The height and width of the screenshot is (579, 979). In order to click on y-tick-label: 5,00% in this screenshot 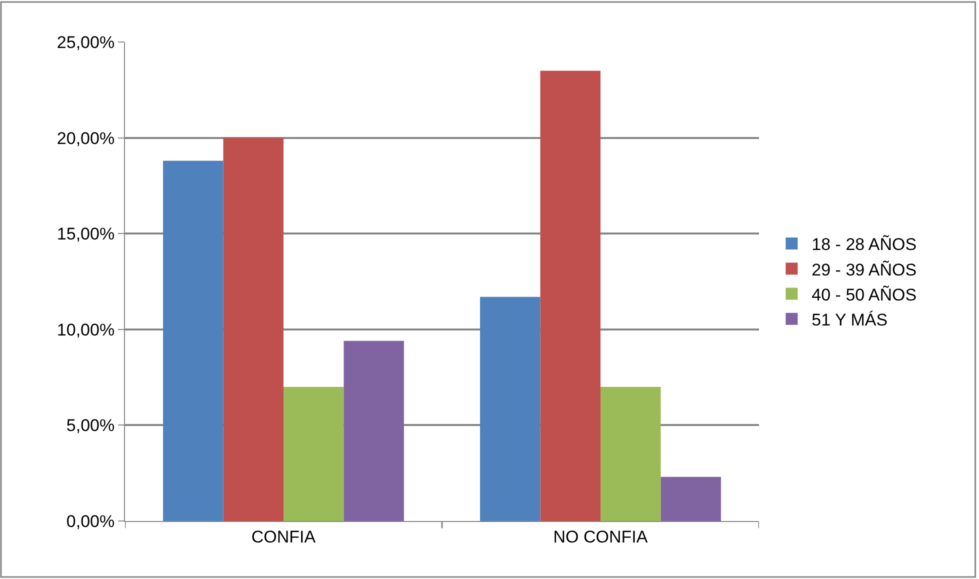, I will do `click(90, 426)`.